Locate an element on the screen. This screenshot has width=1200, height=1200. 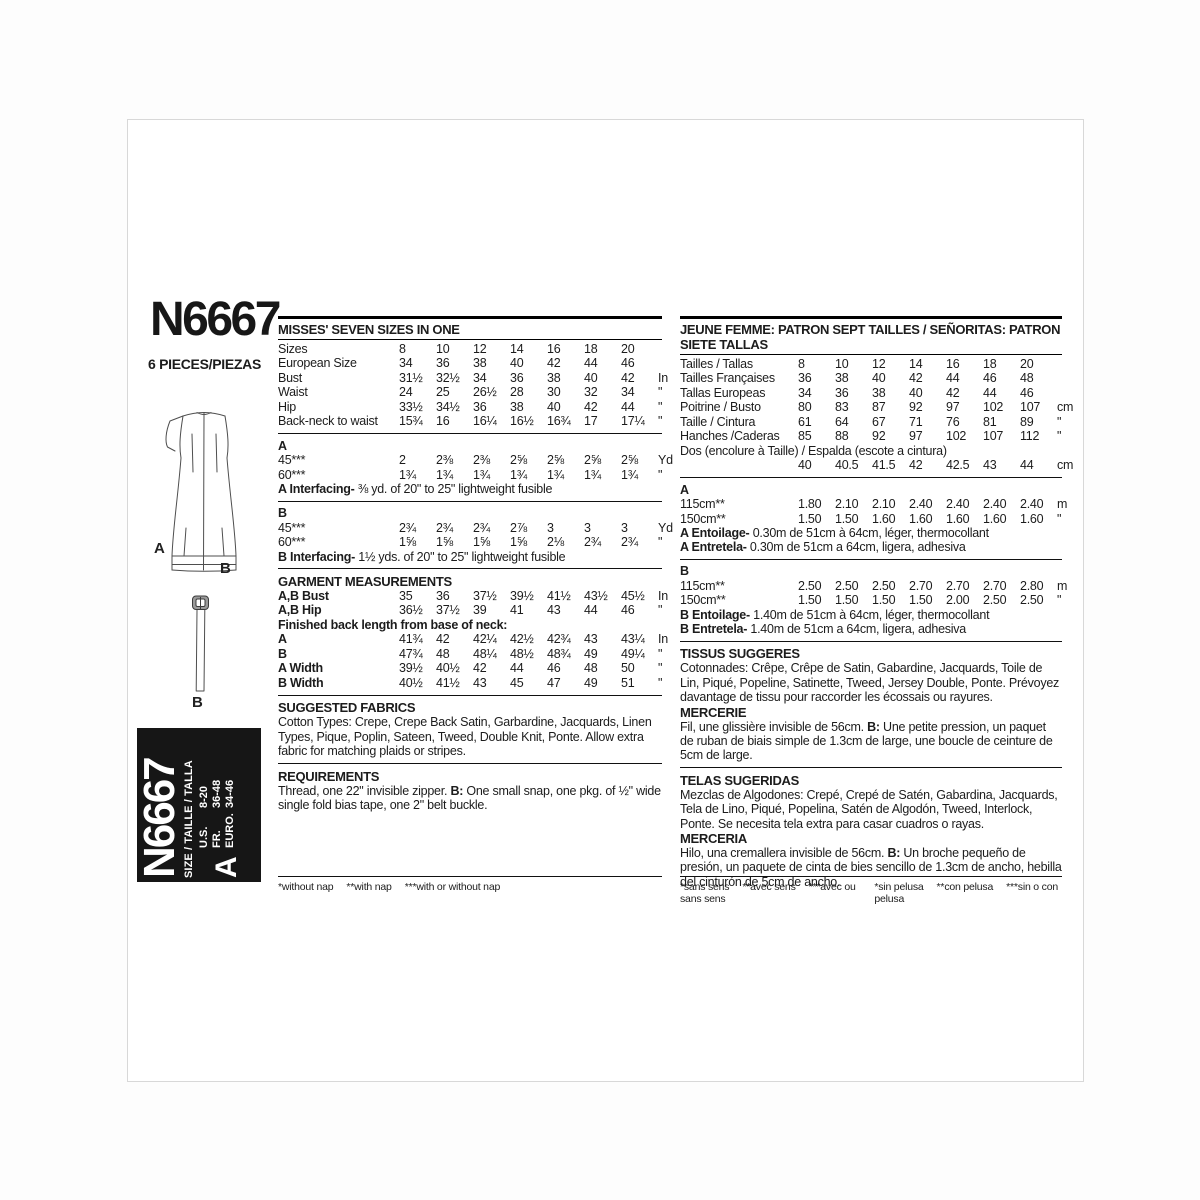
row-label: Hanches /Caderas is located at coordinates (730, 436).